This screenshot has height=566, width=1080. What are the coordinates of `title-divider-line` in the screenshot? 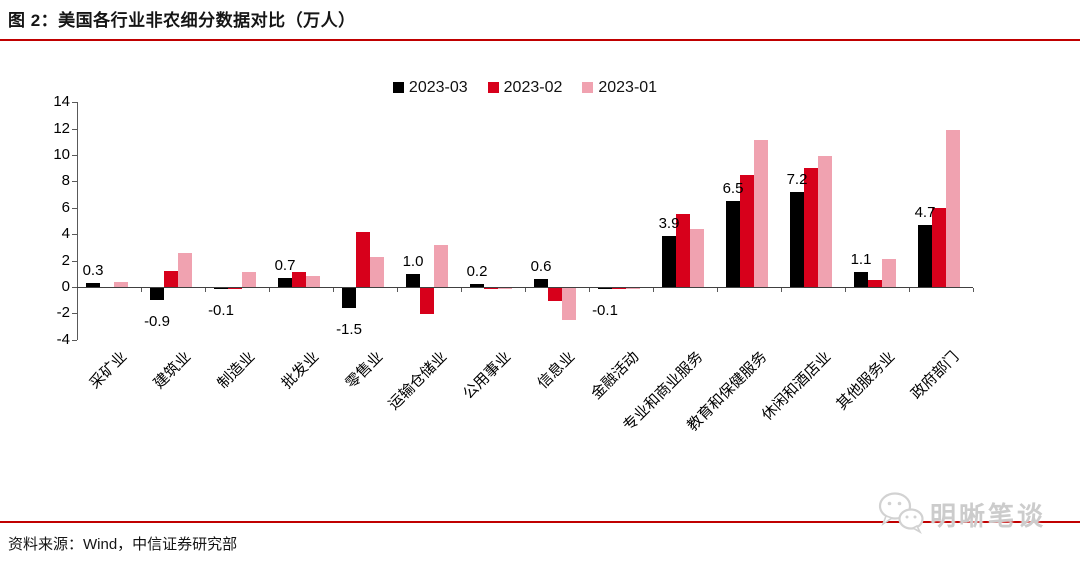 It's located at (540, 40).